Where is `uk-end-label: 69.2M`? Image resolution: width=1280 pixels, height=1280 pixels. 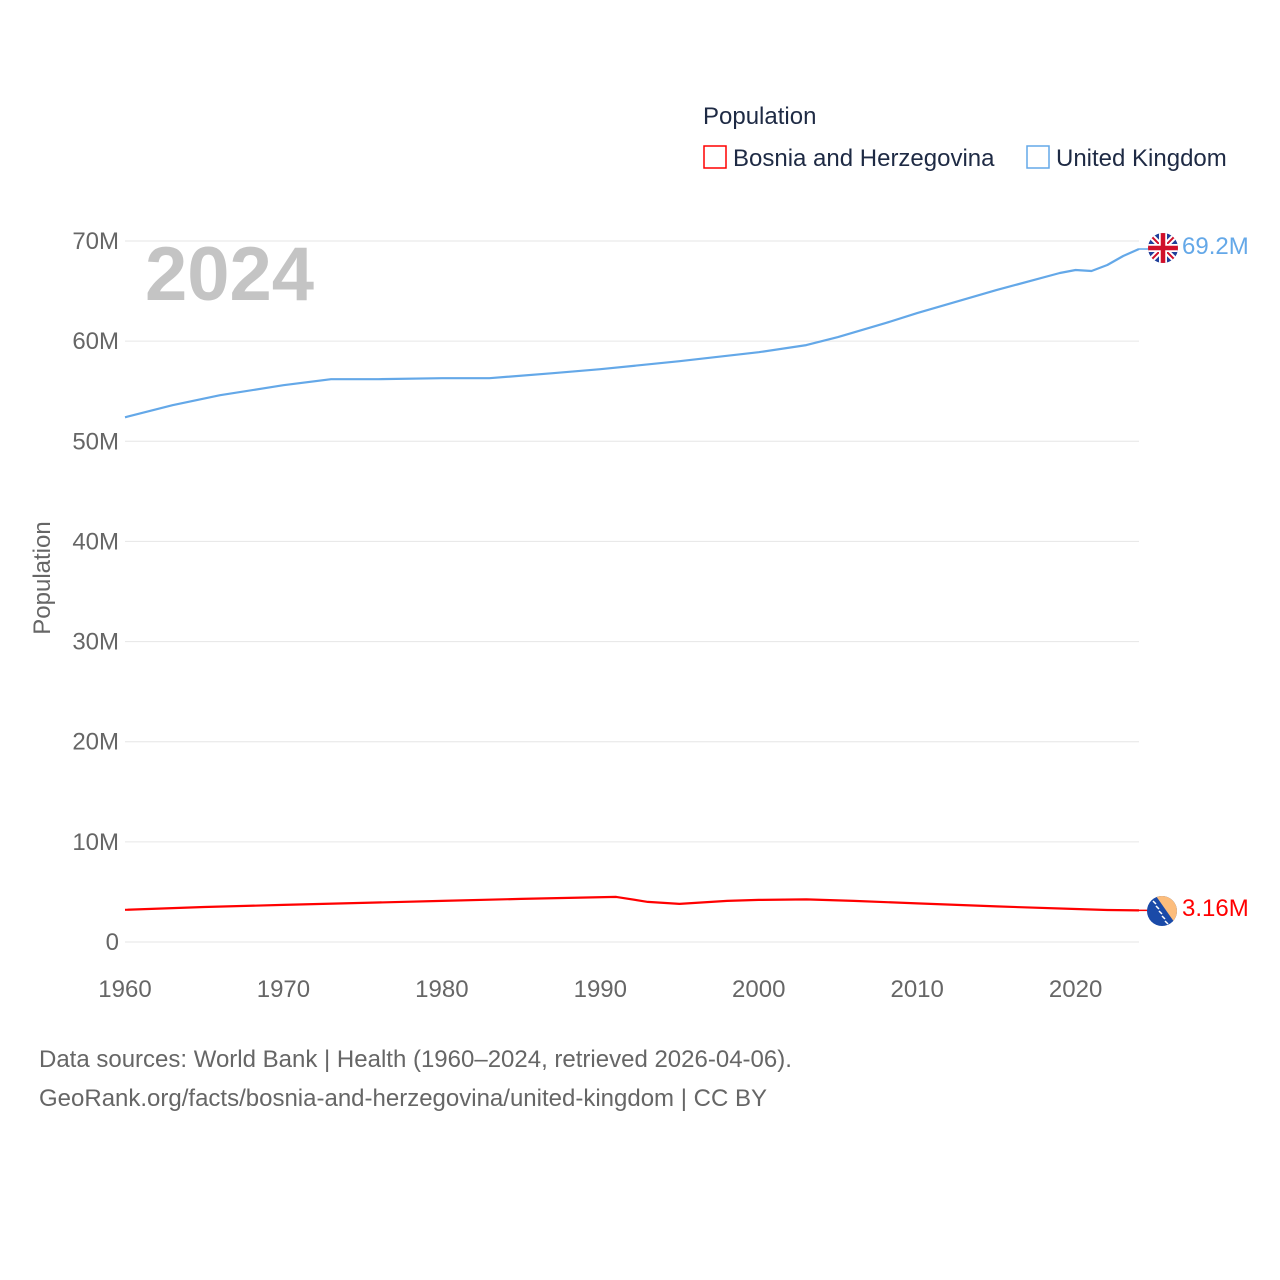
uk-end-label: 69.2M is located at coordinates (1215, 246).